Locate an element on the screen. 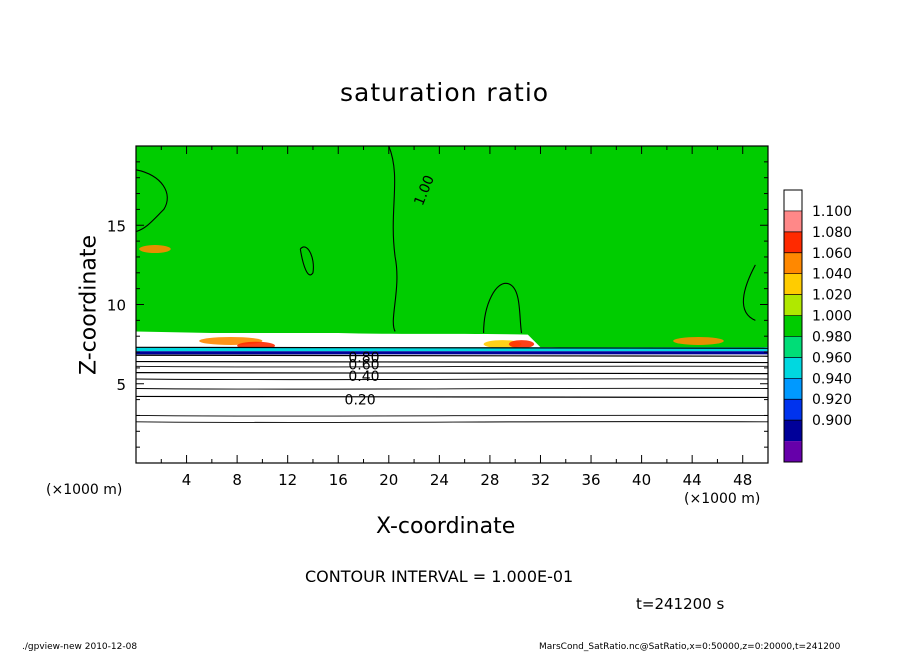  x-tick-label: 12 is located at coordinates (287, 480).